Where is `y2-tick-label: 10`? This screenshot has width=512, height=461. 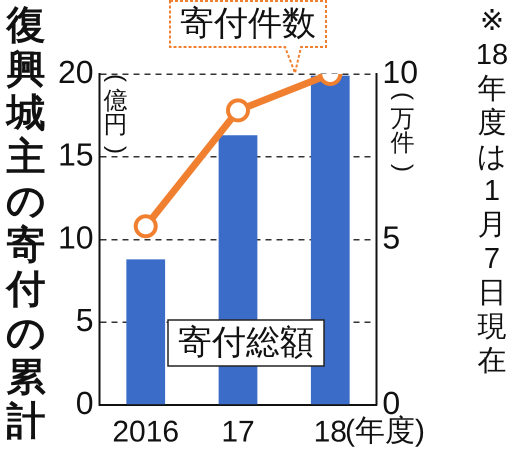
y2-tick-label: 10 is located at coordinates (400, 72).